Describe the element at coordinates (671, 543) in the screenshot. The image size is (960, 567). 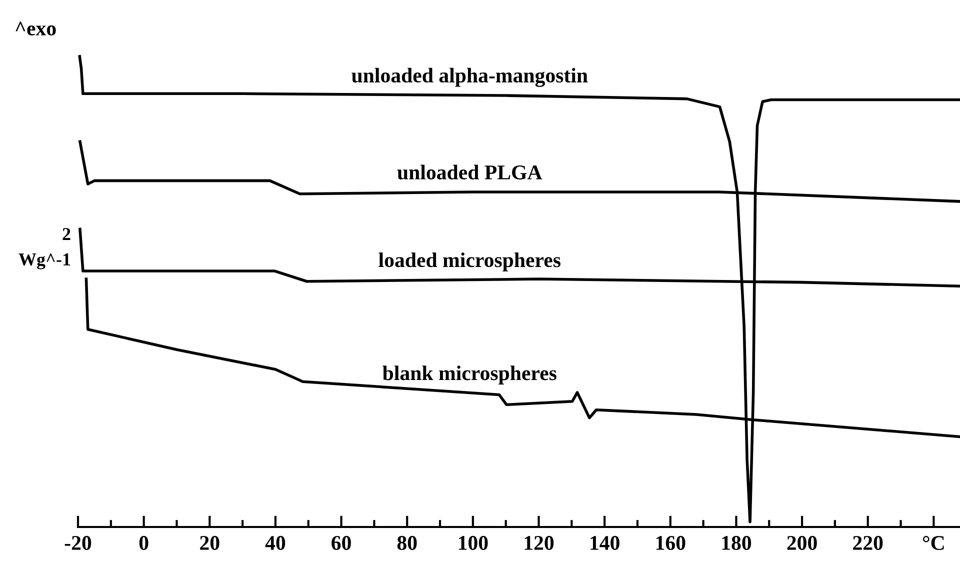
I see `x-tick-label: 160` at that location.